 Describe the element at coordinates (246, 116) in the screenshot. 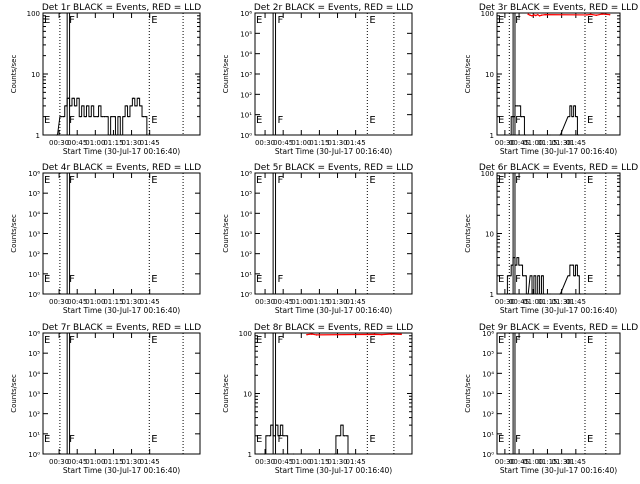

I see `y-tick-label: 10¹` at that location.